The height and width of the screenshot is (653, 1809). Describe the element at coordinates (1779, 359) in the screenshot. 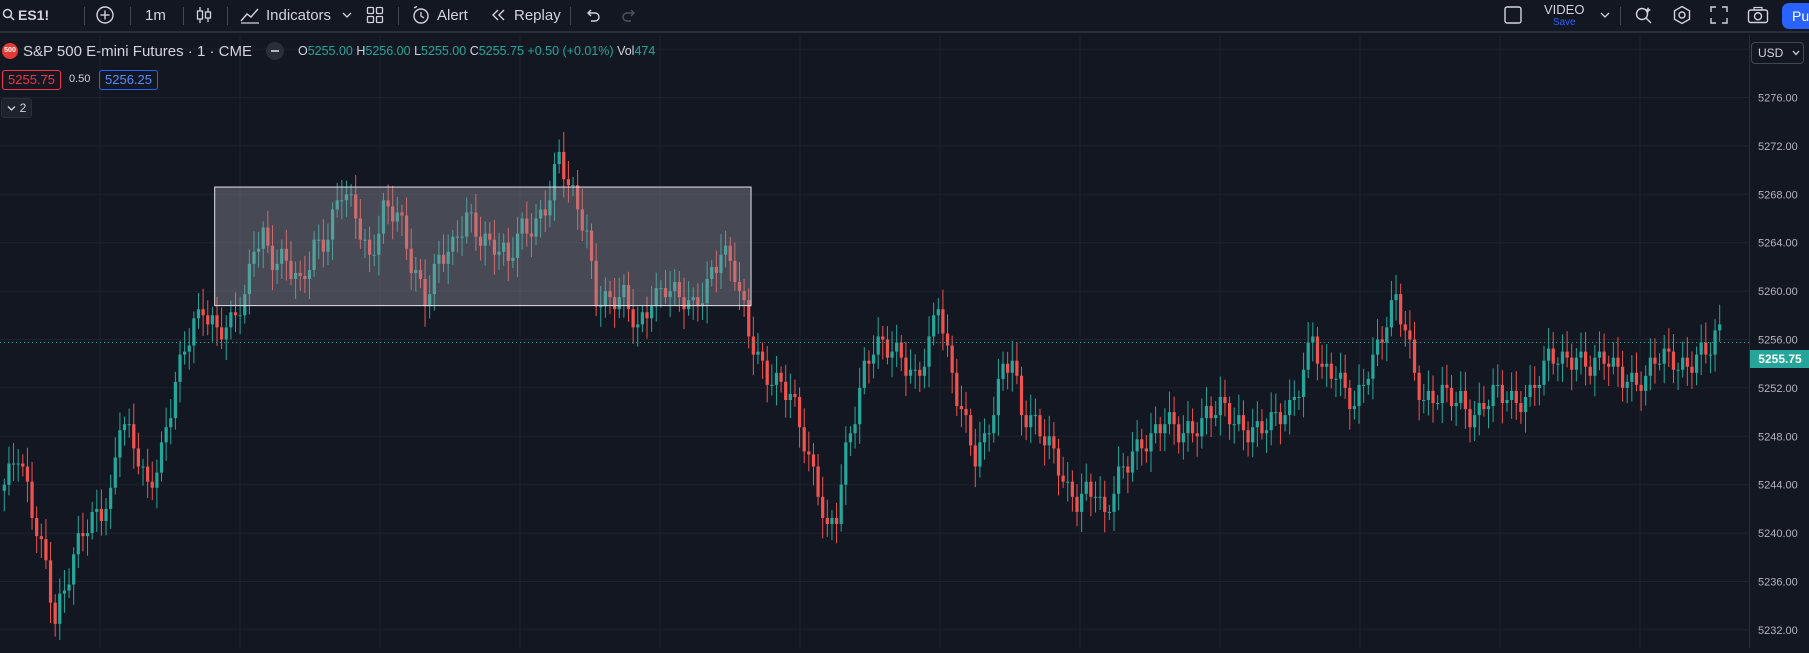

I see `current-price-label: 5255.75` at that location.